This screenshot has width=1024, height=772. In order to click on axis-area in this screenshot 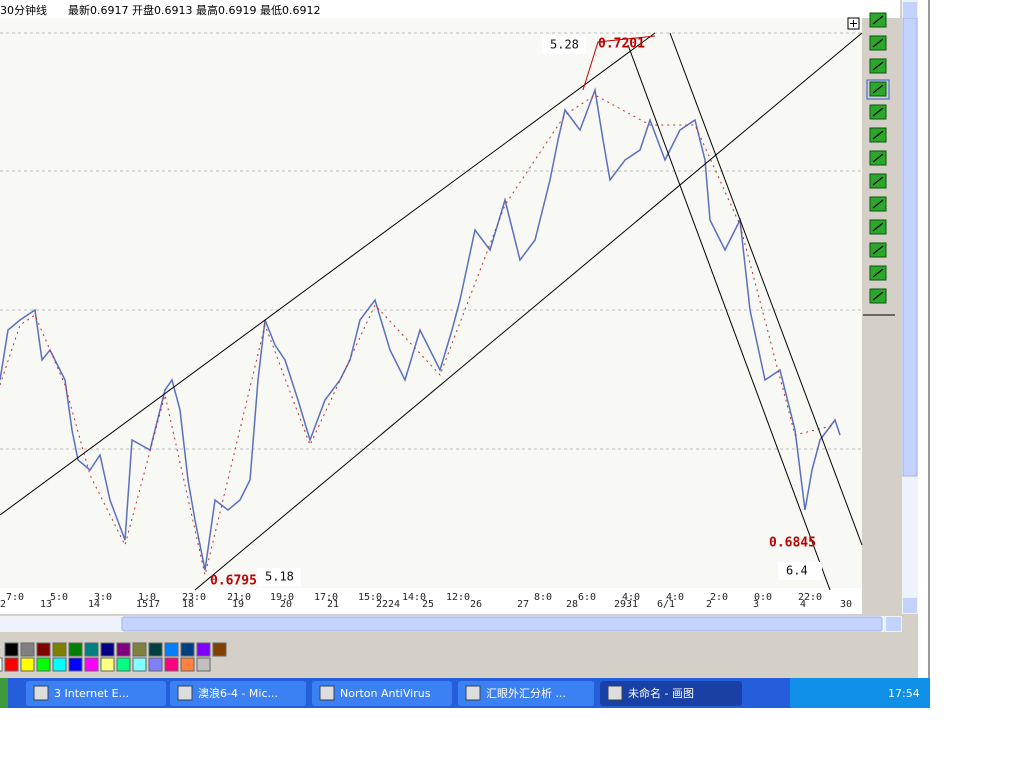, I will do `click(431, 601)`.